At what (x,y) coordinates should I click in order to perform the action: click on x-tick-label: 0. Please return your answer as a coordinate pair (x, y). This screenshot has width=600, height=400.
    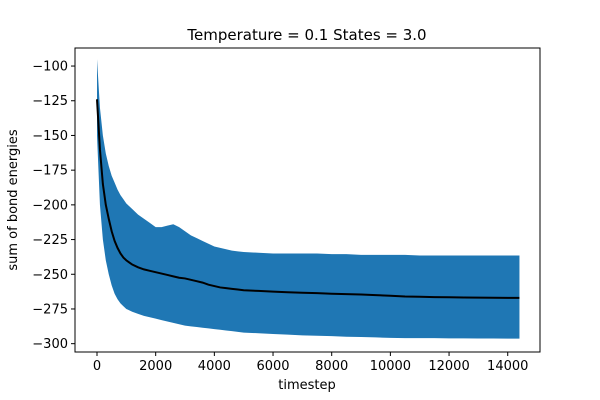
    Looking at the image, I should click on (97, 366).